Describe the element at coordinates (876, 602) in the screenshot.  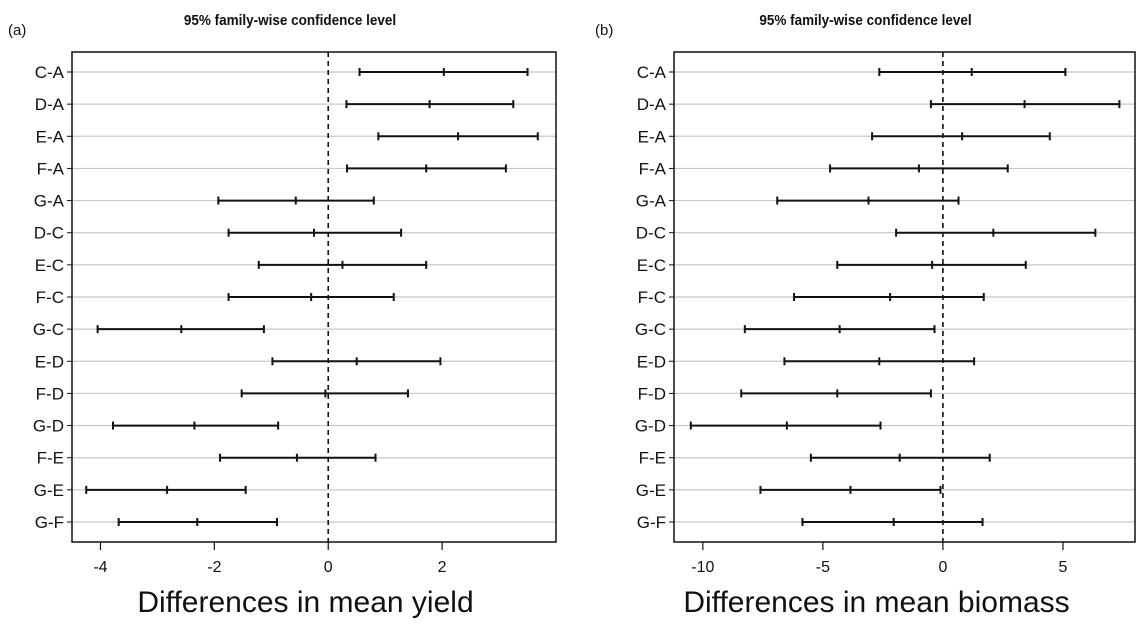
I see `x-axis-label: Differences in mean biomass` at that location.